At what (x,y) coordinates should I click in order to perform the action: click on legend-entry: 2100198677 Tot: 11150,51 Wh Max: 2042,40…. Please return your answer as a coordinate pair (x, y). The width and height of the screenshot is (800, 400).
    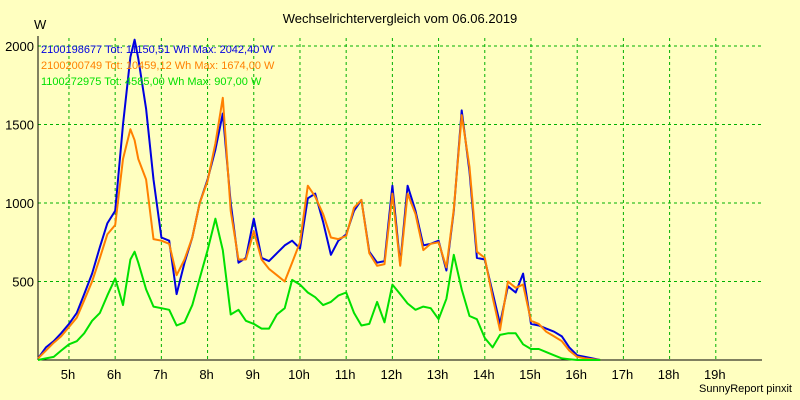
    Looking at the image, I should click on (157, 50).